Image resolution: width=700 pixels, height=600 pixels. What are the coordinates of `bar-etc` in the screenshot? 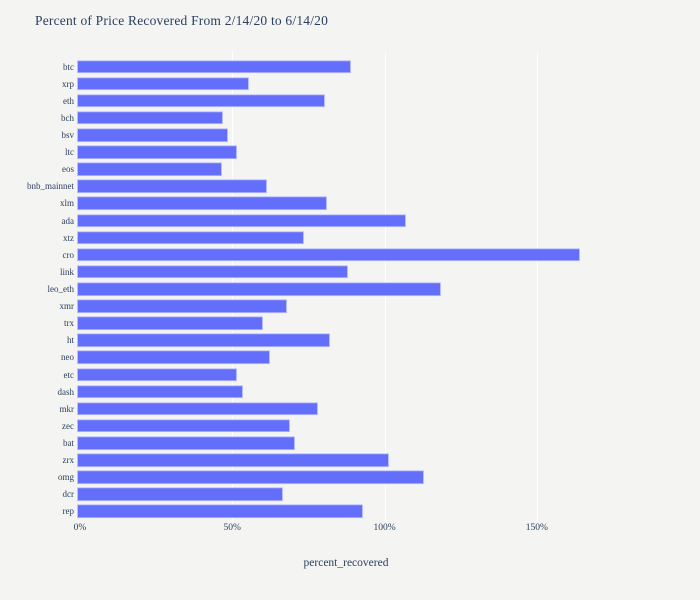 It's located at (157, 374).